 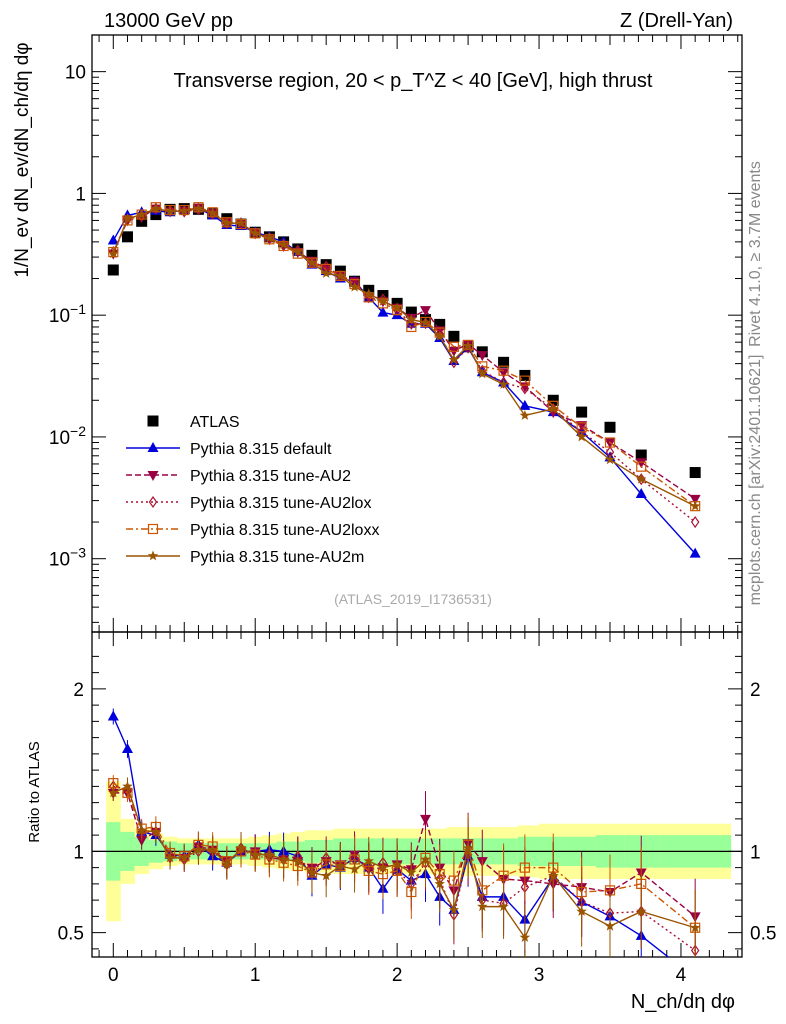 I want to click on legend-label: Pythia 8.315 tune-AU2loxx, so click(x=284, y=530).